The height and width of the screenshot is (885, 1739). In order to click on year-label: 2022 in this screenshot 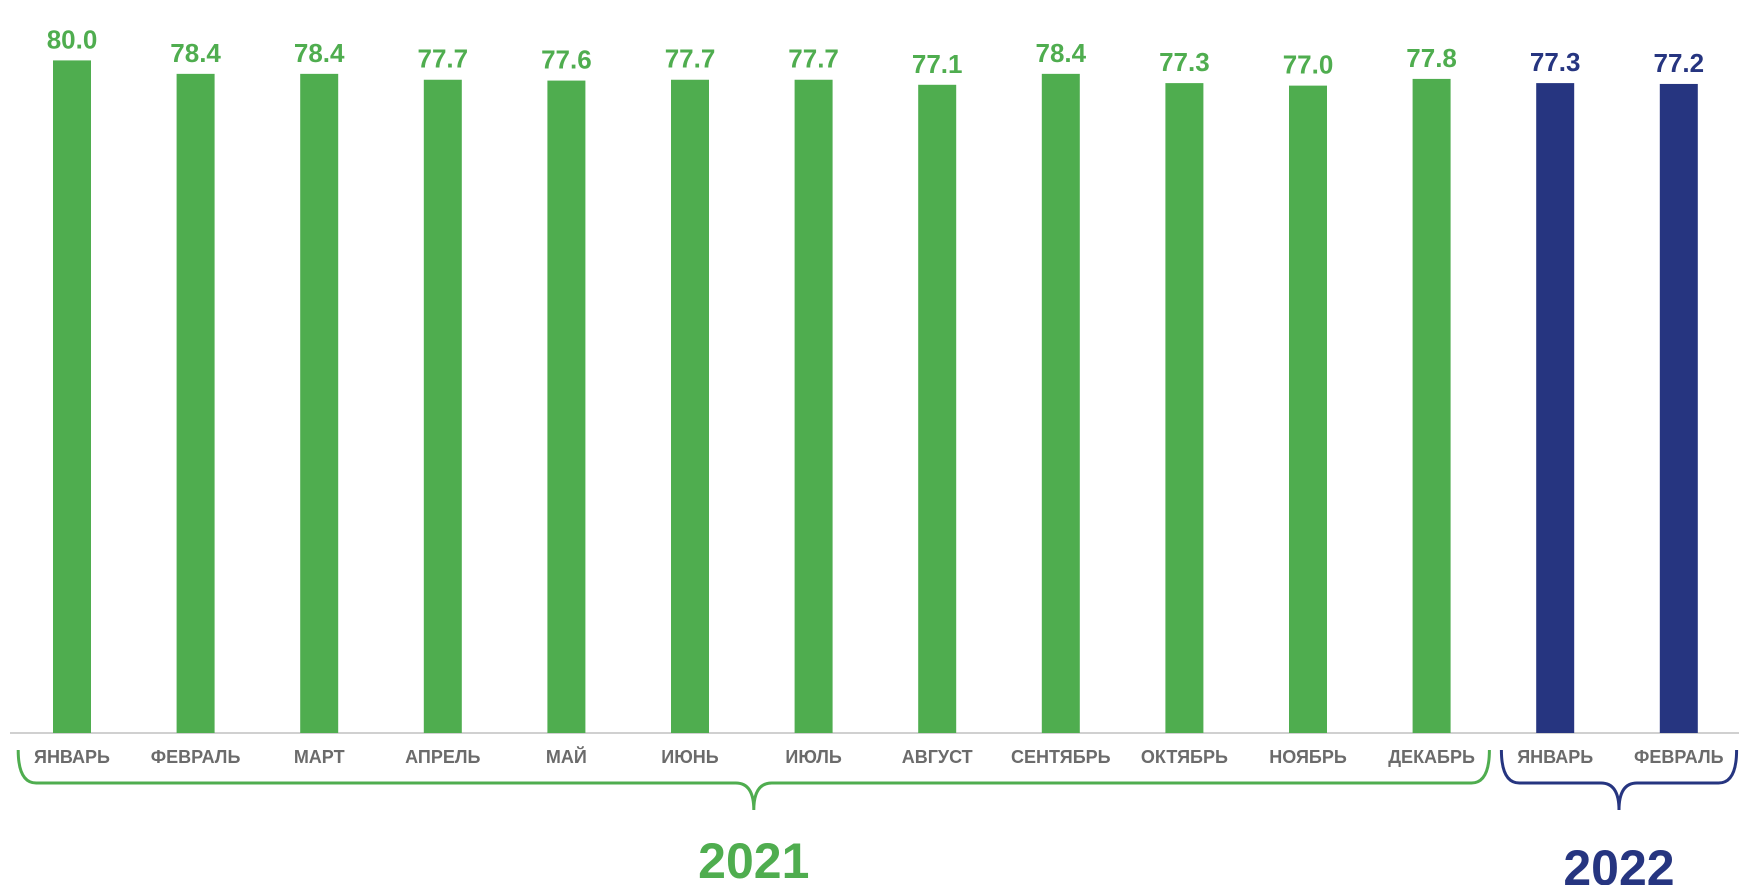, I will do `click(1618, 862)`.